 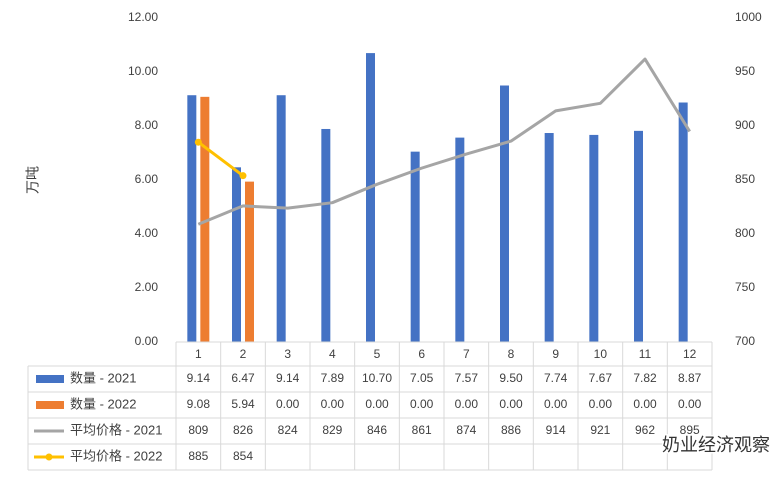 I want to click on x-tick-label: 1, so click(x=198, y=354).